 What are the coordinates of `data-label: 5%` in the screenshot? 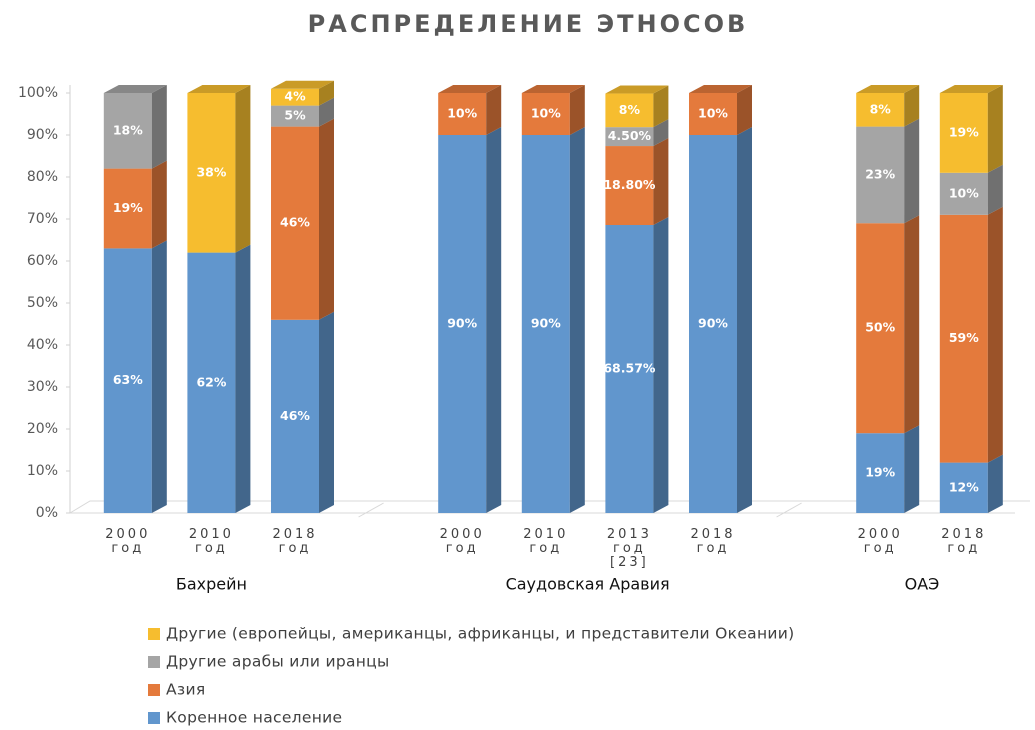 It's located at (295, 115).